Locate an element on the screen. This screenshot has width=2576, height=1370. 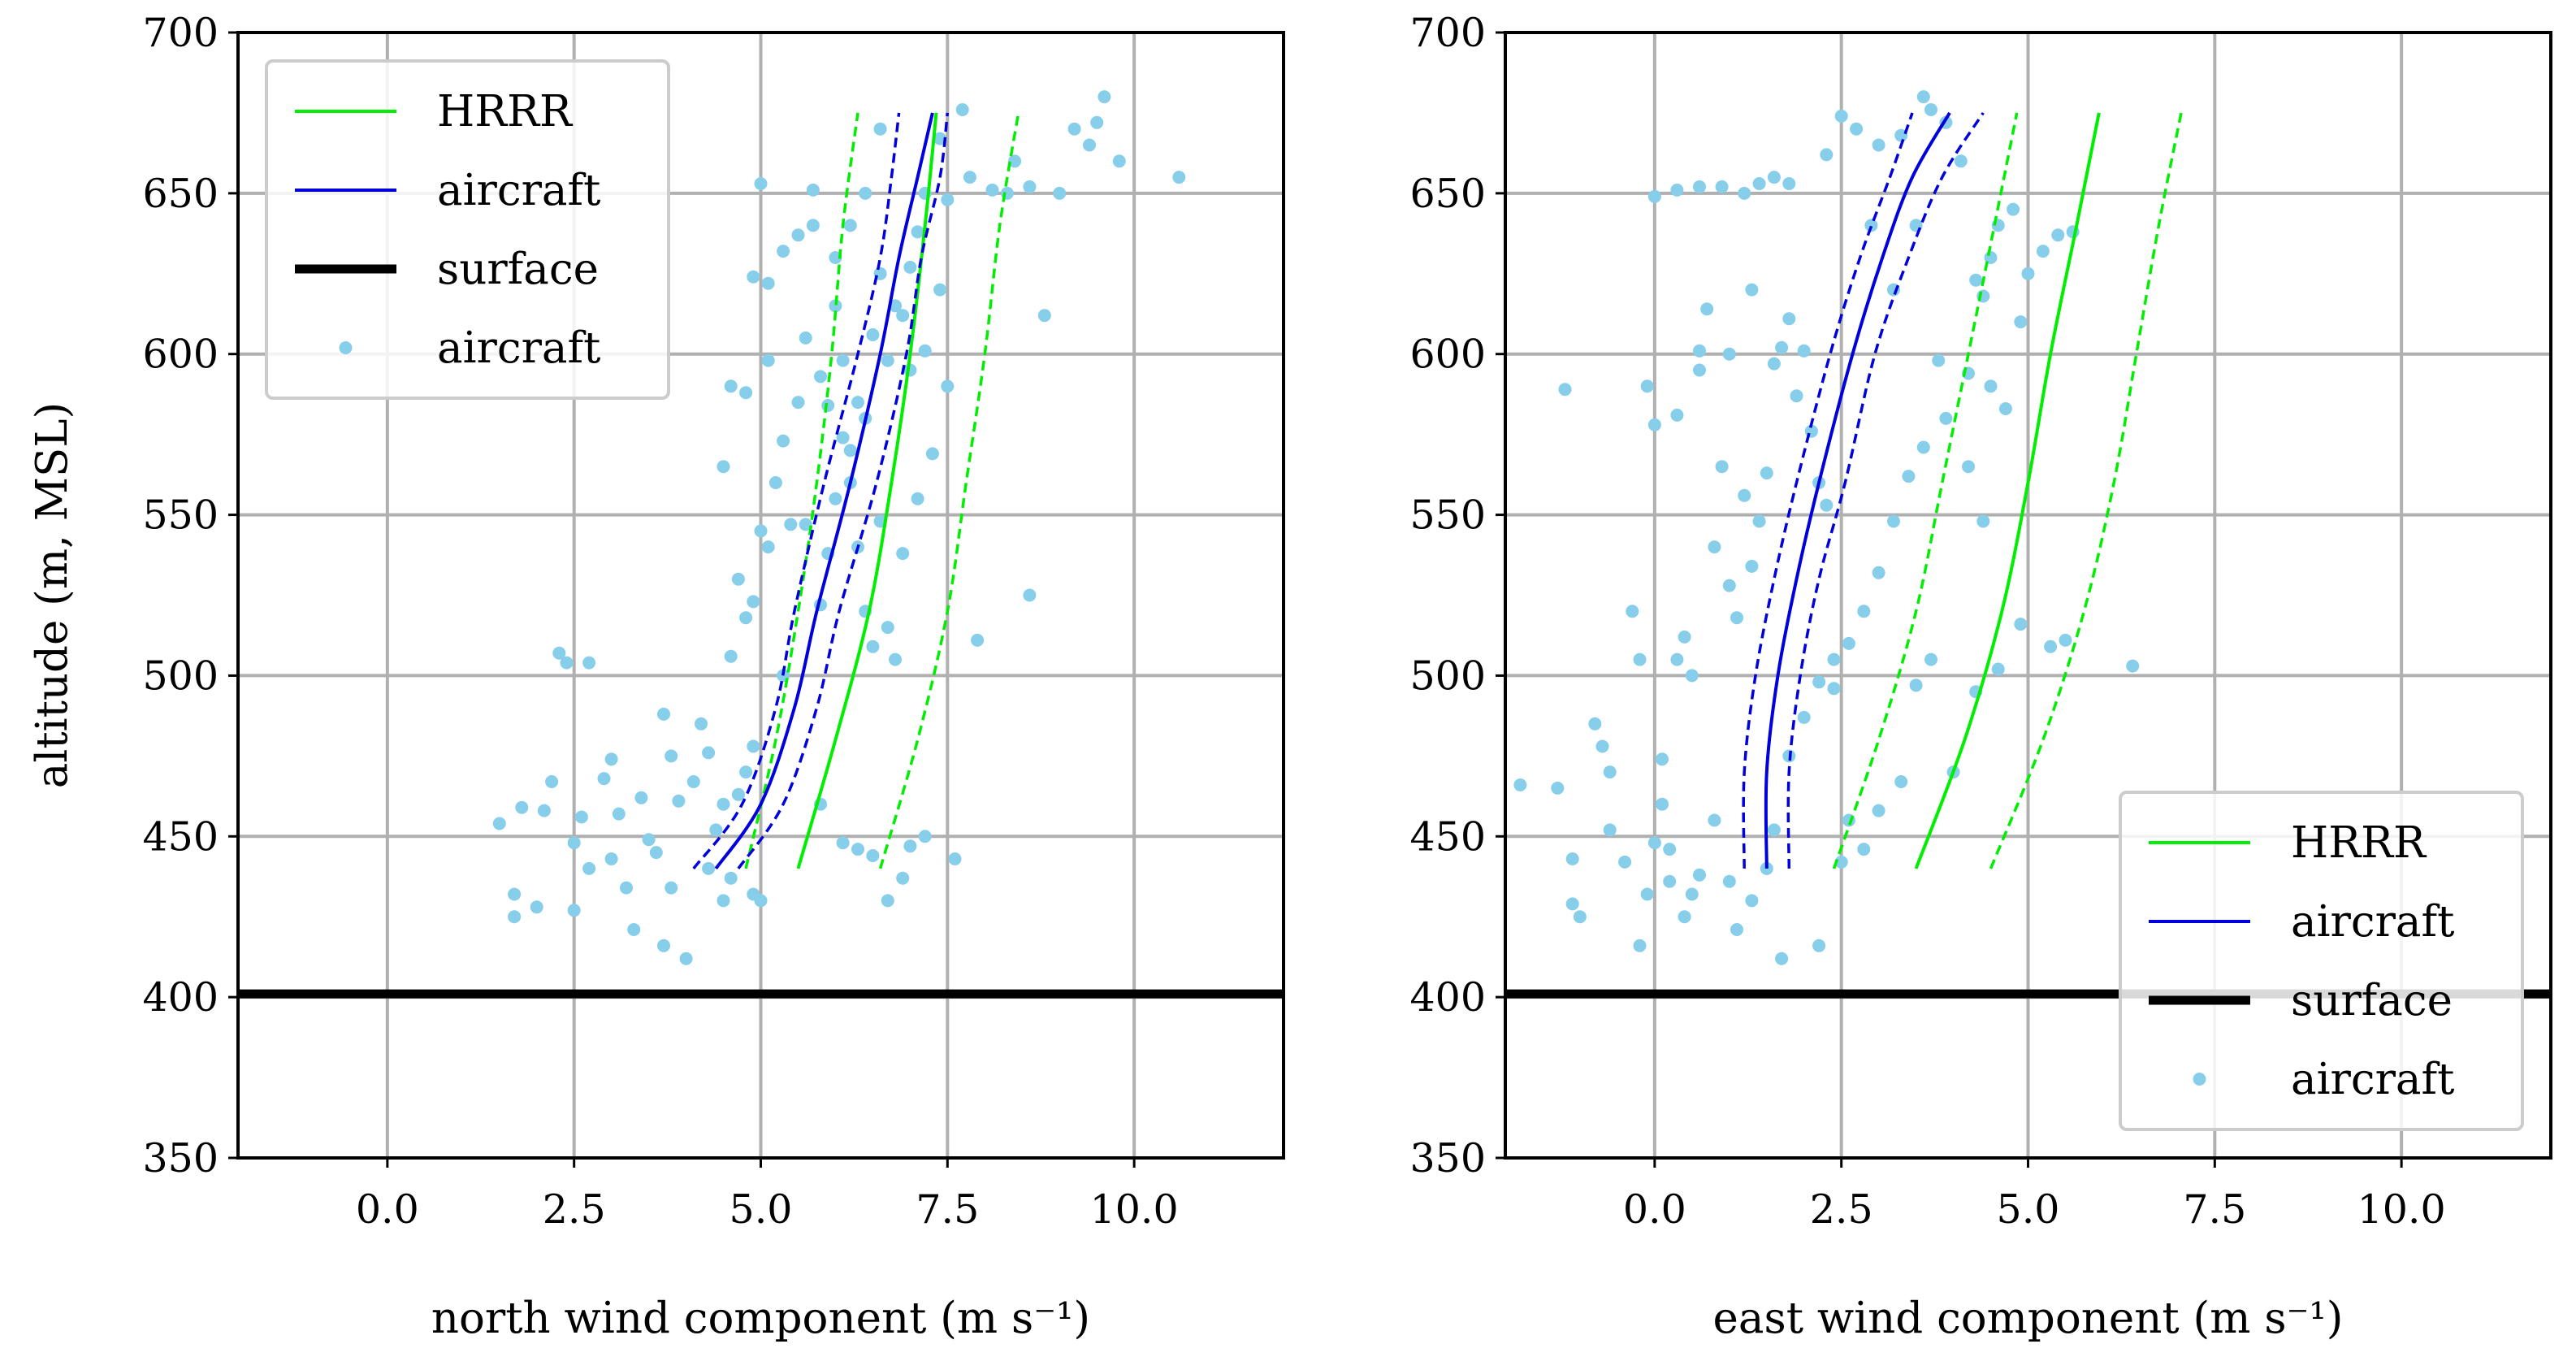
legend: HRRR aircraft surface aircraft is located at coordinates (2321, 961).